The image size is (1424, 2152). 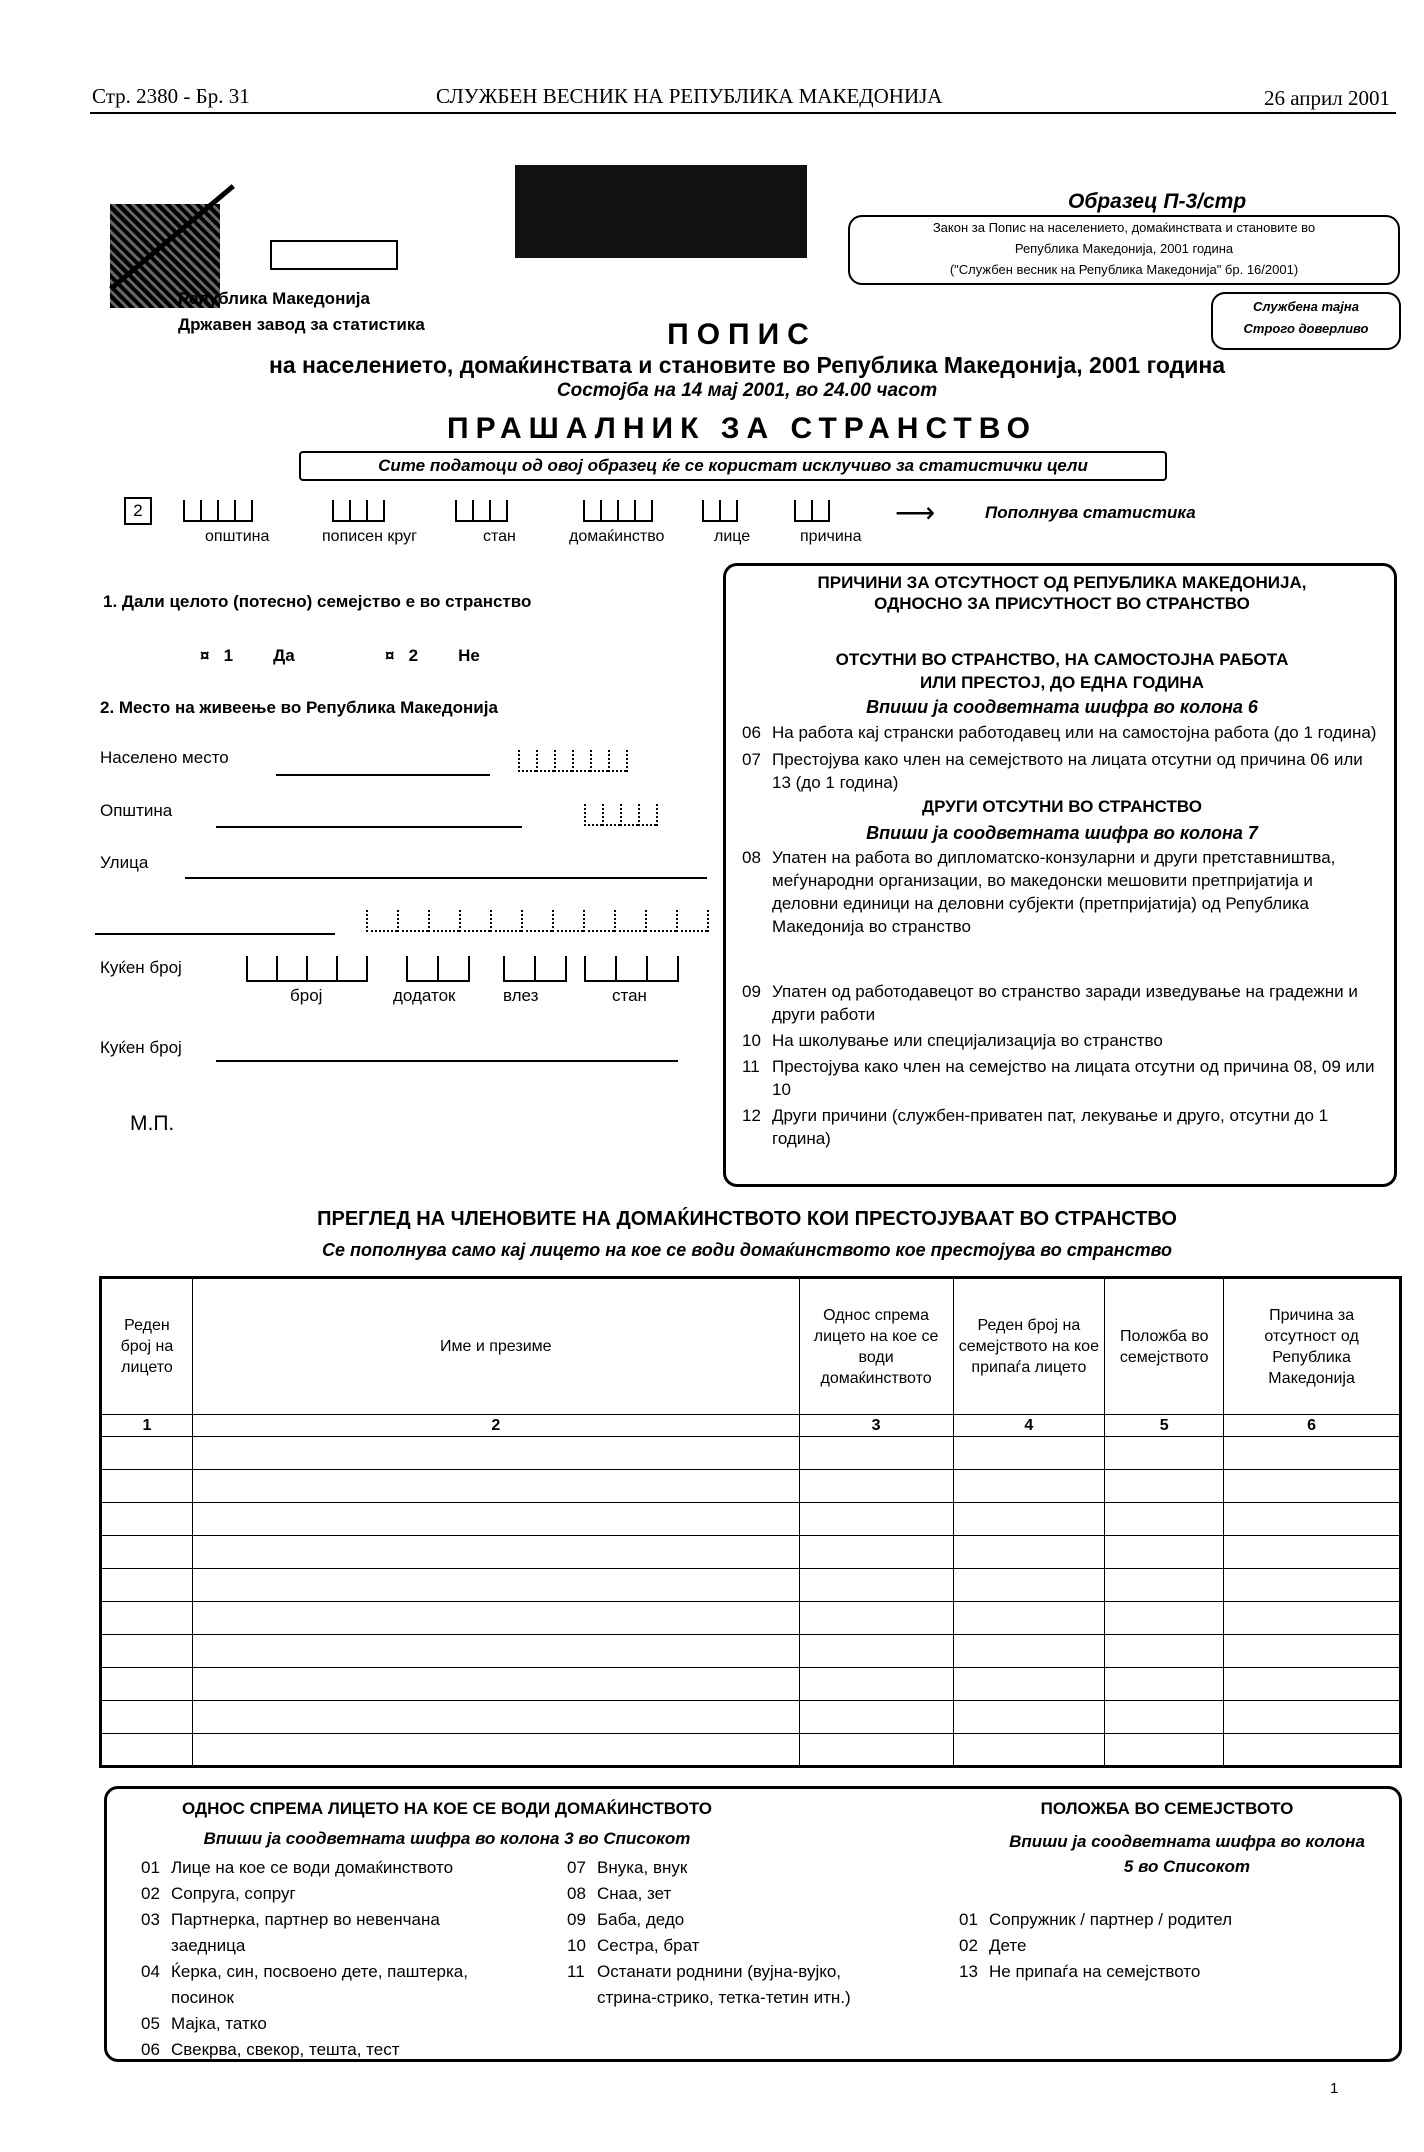 I want to click on entrance-boxes, so click(x=535, y=969).